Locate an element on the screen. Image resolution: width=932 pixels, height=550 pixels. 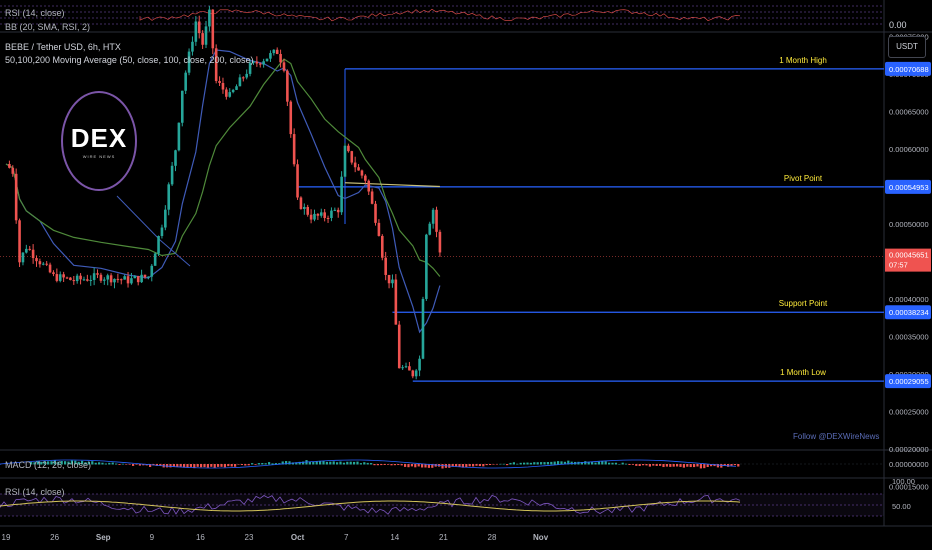
rsi-tick-label: 100.00 is located at coordinates (903, 481).